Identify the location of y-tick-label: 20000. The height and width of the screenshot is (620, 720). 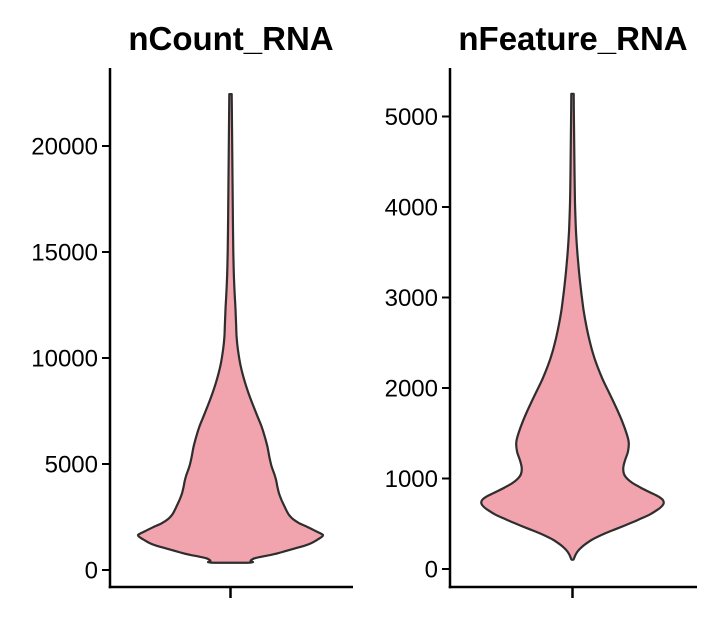
(64, 146).